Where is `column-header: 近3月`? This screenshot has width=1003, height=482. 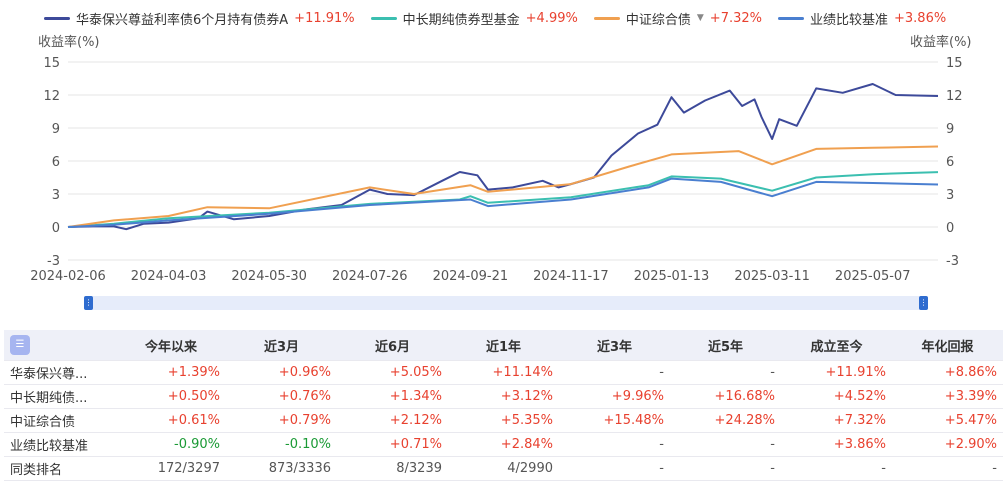 column-header: 近3月 is located at coordinates (281, 345).